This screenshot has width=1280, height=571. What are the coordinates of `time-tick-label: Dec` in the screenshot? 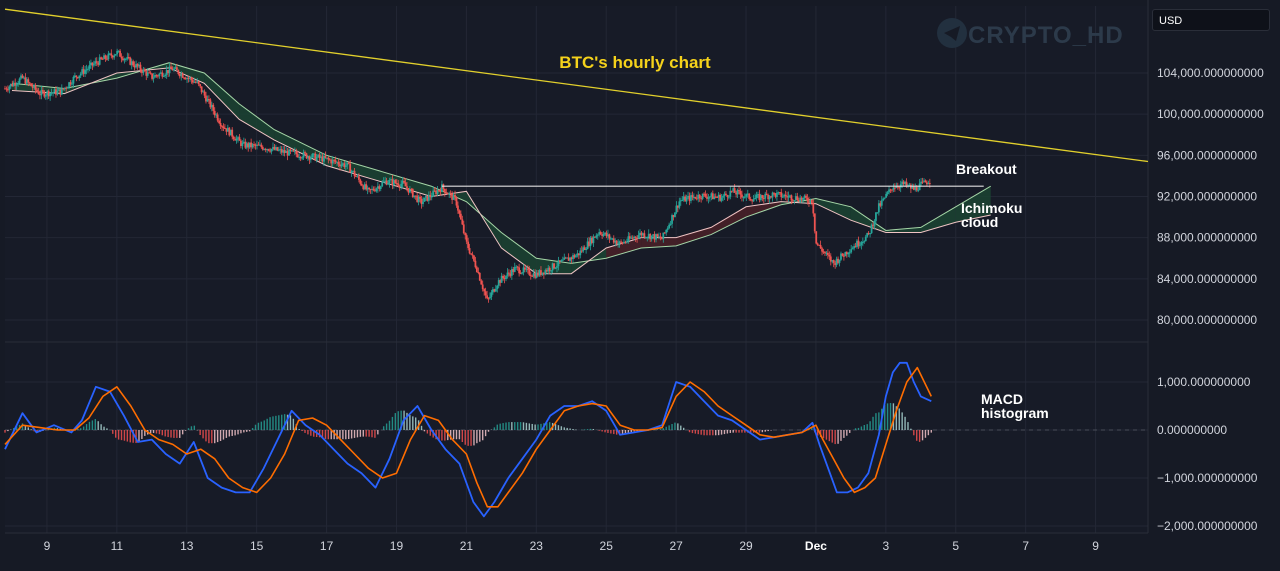 It's located at (816, 546).